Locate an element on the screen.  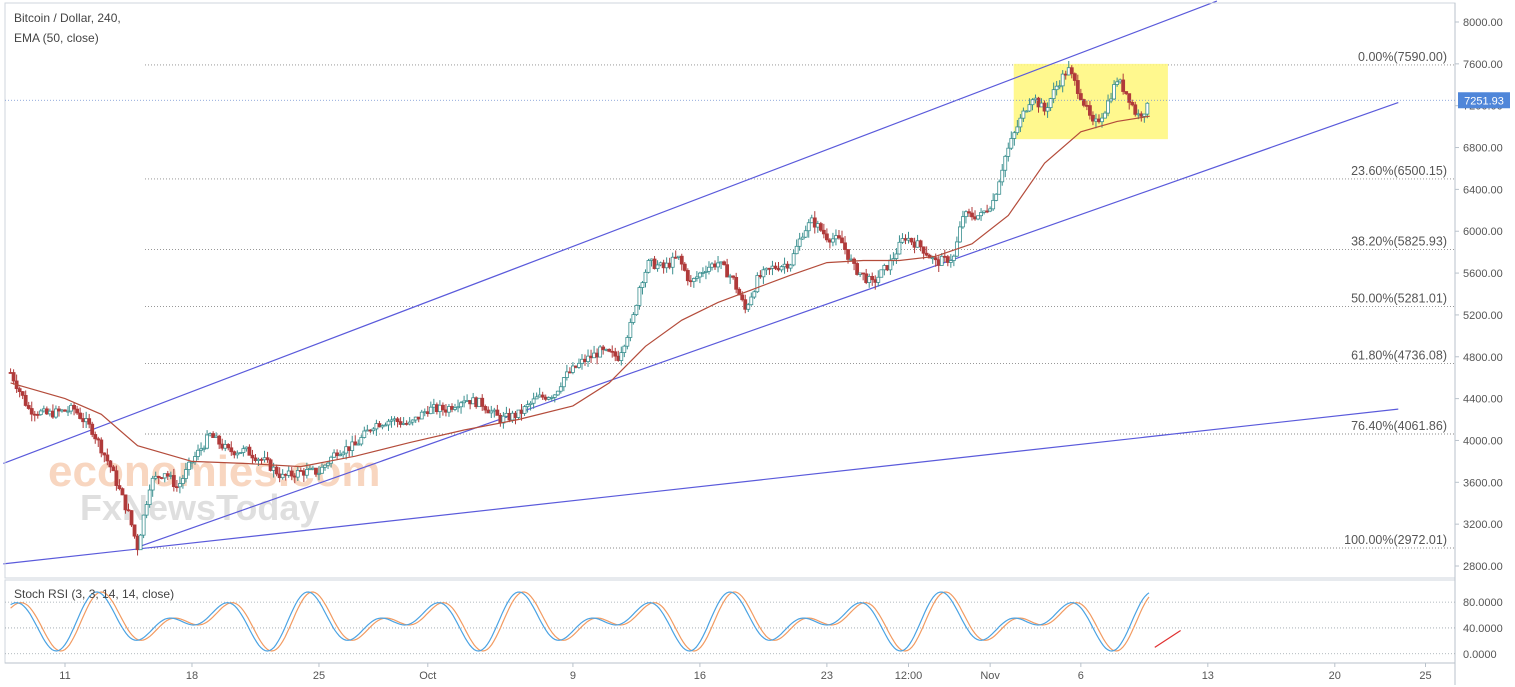
y-tick-label: 6000.00 is located at coordinates (1483, 232).